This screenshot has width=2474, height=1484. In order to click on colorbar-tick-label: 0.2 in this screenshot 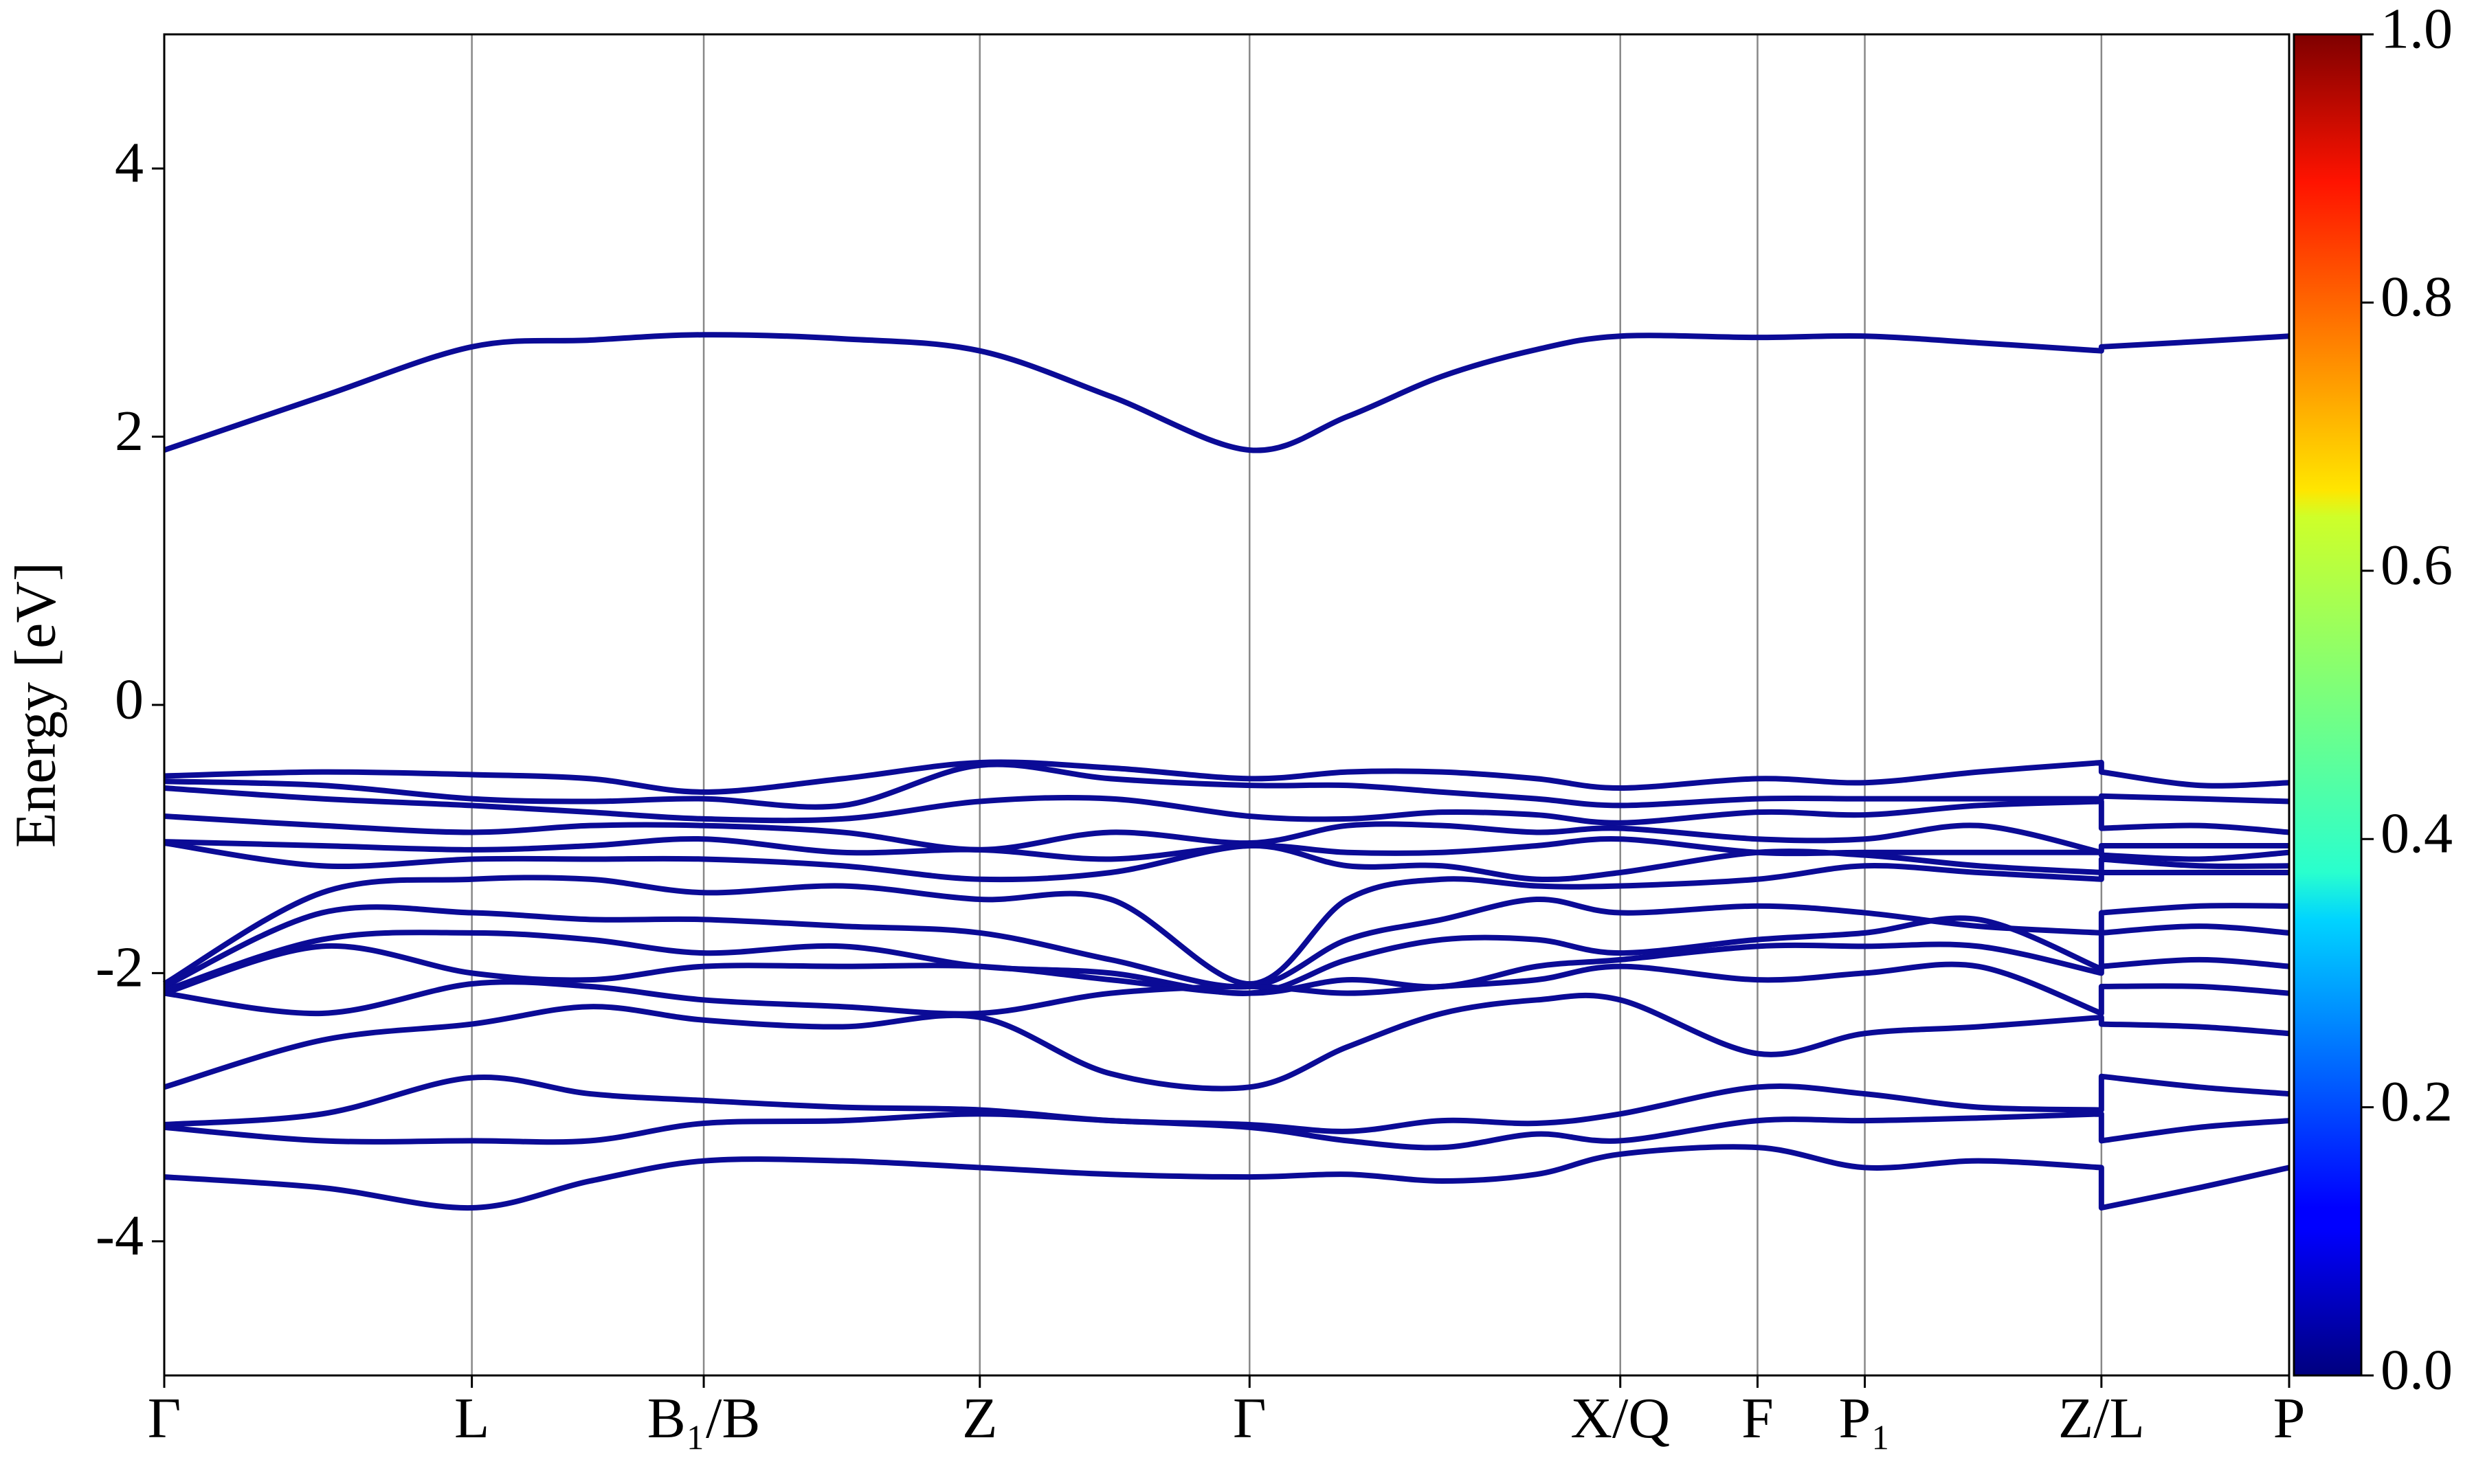, I will do `click(2417, 1102)`.